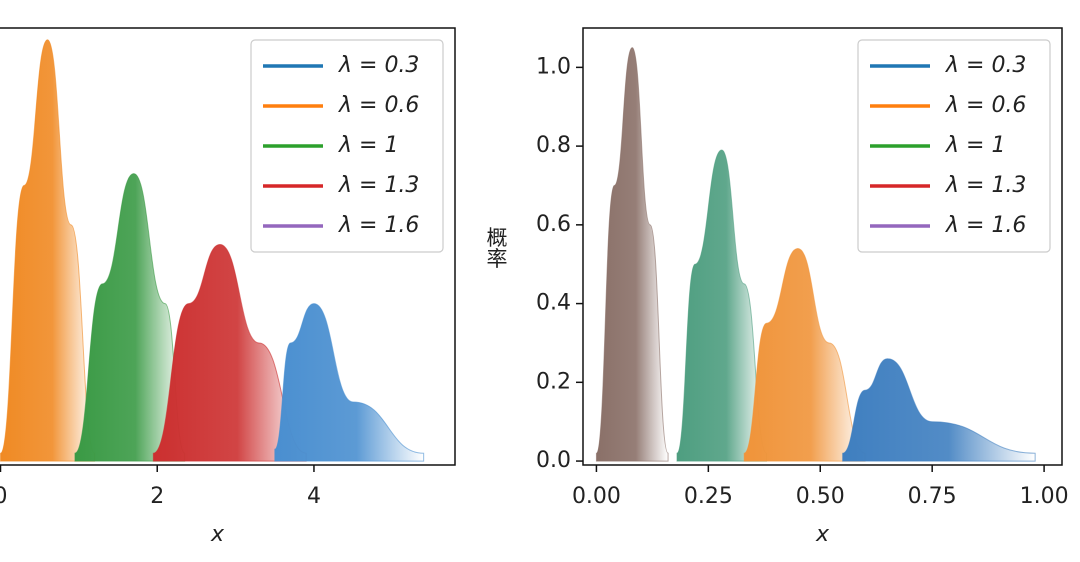 The width and height of the screenshot is (1080, 562). What do you see at coordinates (553, 303) in the screenshot?
I see `y-tick-label: 0.4` at bounding box center [553, 303].